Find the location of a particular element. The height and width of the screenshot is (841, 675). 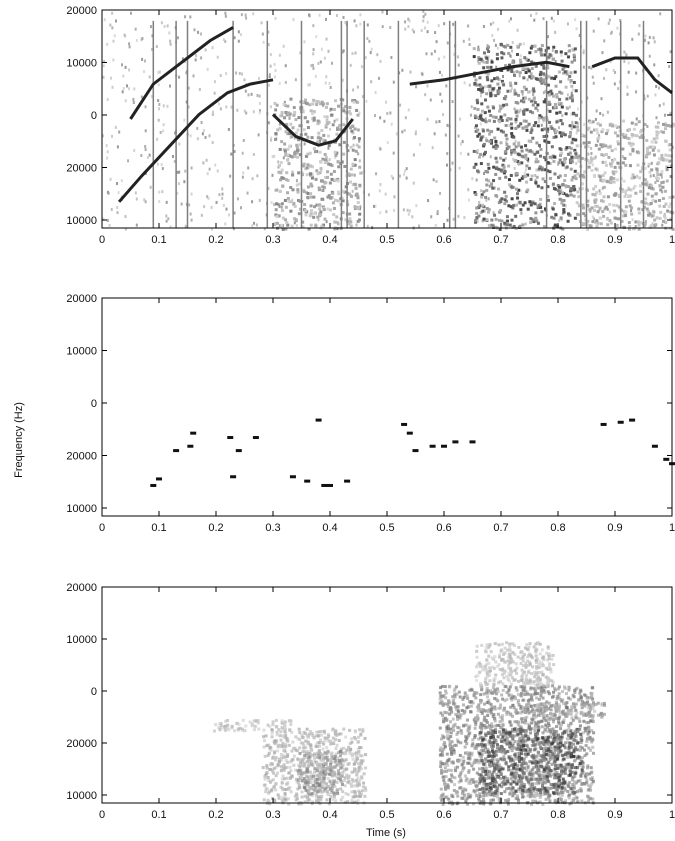

spectral-trace is located at coordinates (312, 130).